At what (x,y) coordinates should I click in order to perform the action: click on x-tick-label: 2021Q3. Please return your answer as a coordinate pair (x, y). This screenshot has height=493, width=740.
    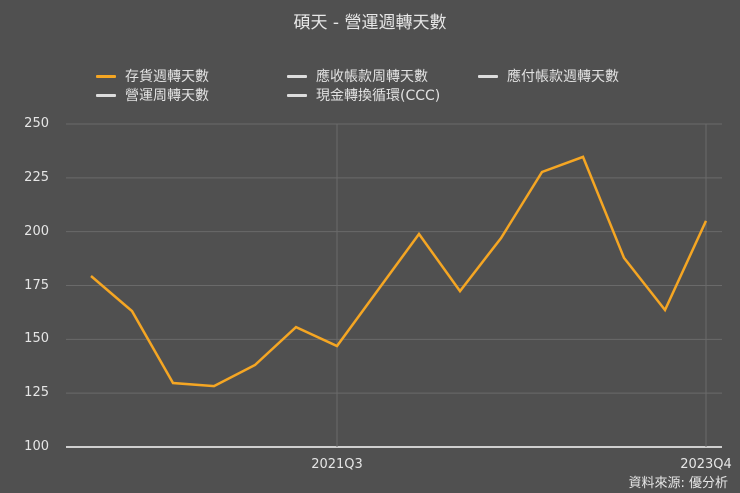
    Looking at the image, I should click on (337, 464).